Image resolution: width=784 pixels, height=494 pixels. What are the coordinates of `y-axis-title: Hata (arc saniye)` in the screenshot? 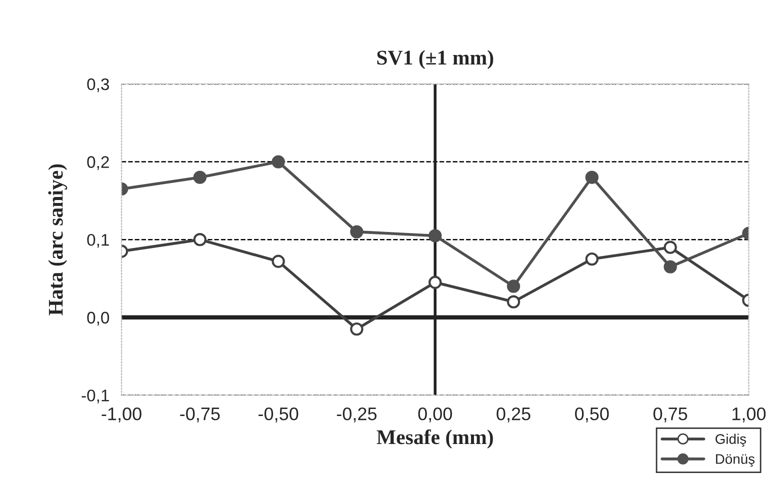 It's located at (58, 240).